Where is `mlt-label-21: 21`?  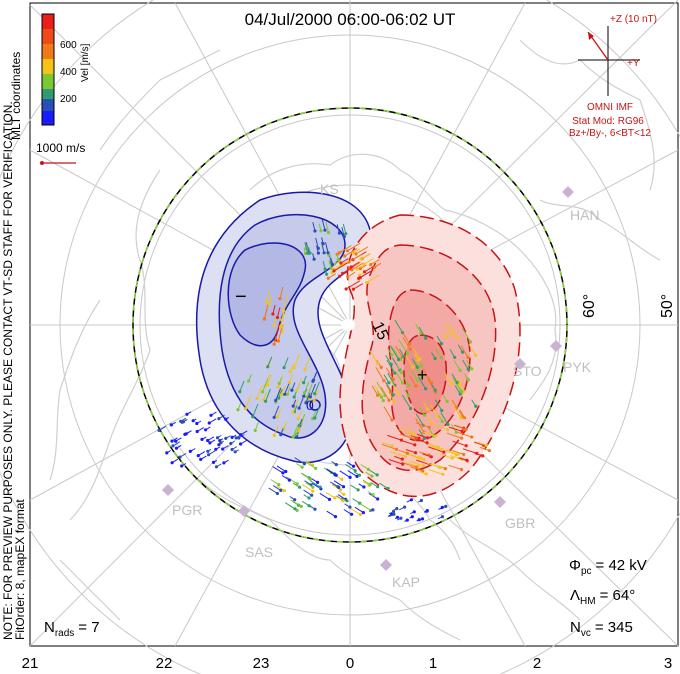 mlt-label-21: 21 is located at coordinates (30, 663).